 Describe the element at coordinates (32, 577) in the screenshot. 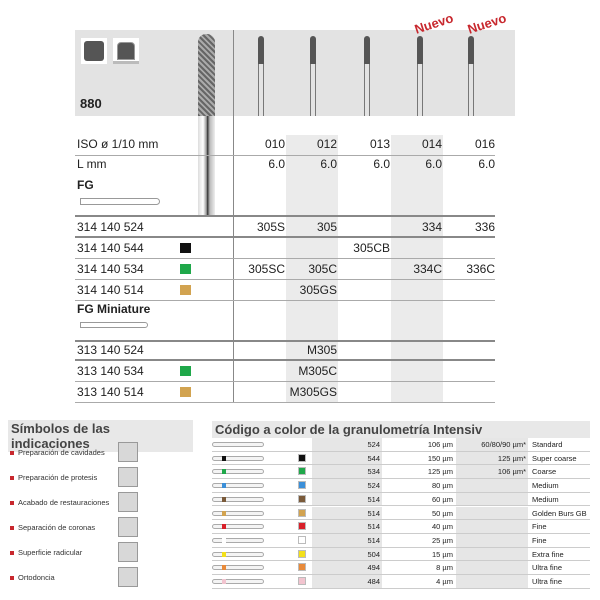

I see `indication-item: Ortodoncia` at that location.